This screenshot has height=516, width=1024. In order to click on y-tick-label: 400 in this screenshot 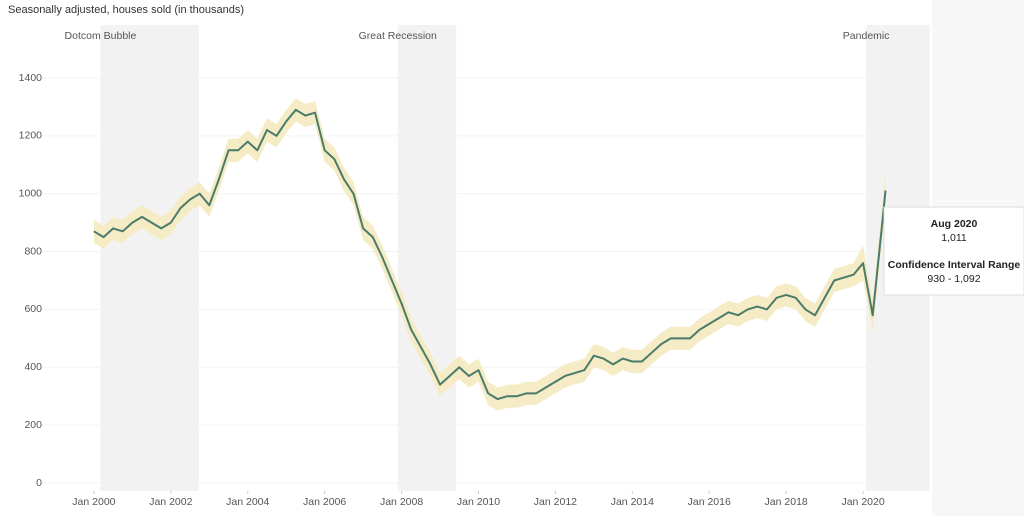, I will do `click(33, 367)`.